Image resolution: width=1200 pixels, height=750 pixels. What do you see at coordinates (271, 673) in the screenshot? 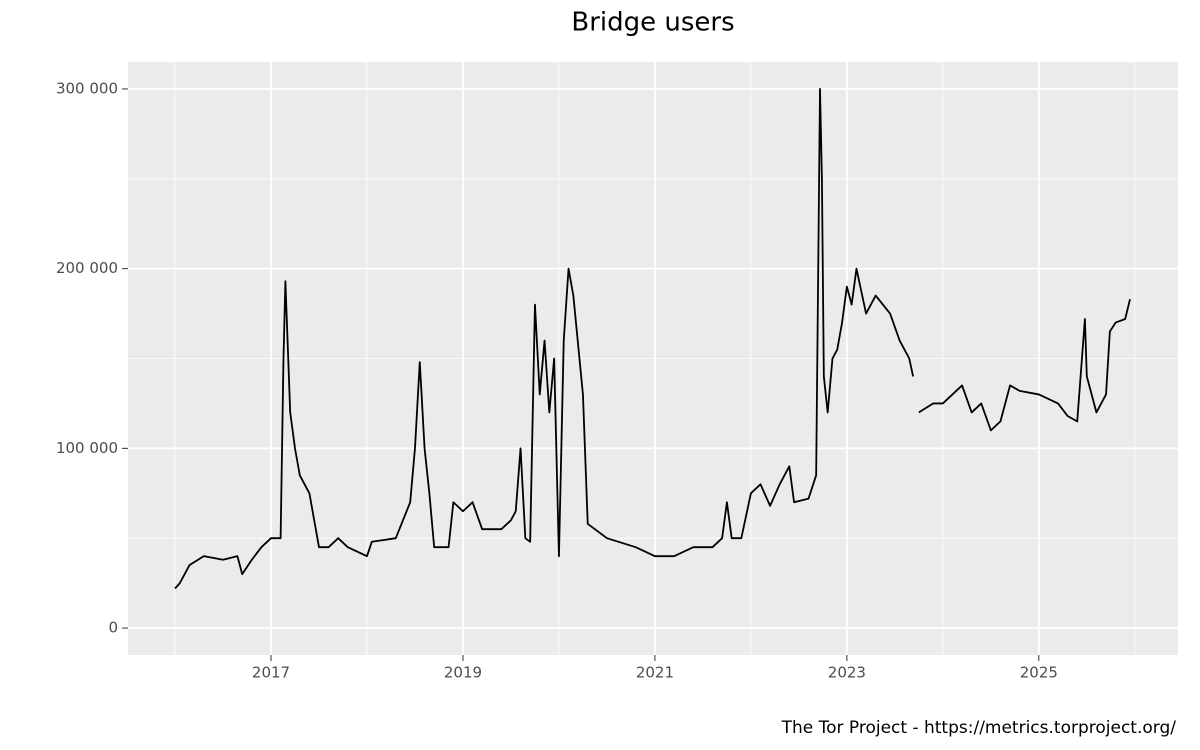
I see `x-tick-label: 2017` at bounding box center [271, 673].